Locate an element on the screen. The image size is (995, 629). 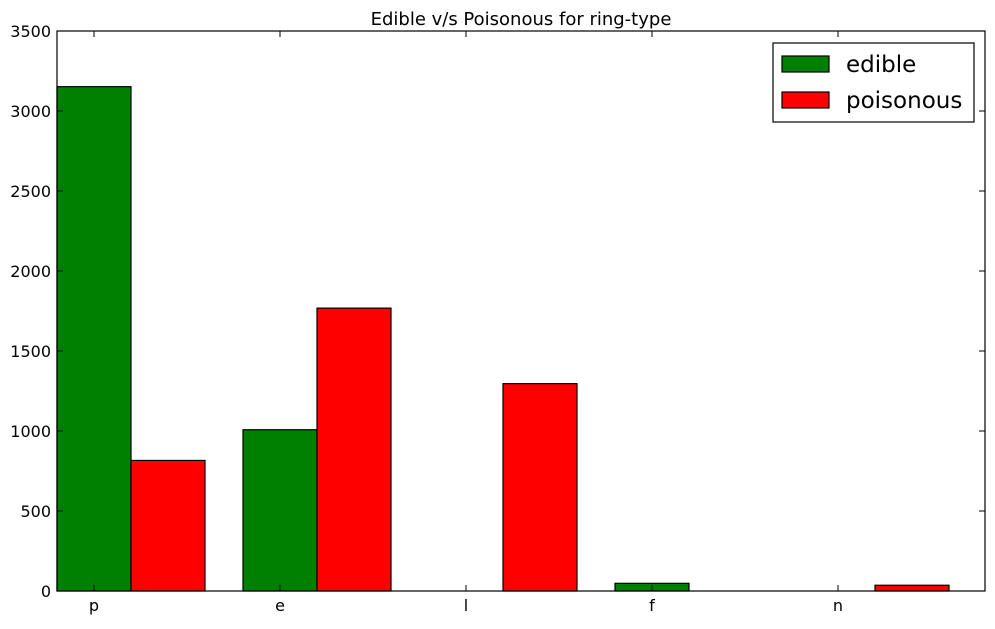
x-tick-label: e is located at coordinates (280, 605).